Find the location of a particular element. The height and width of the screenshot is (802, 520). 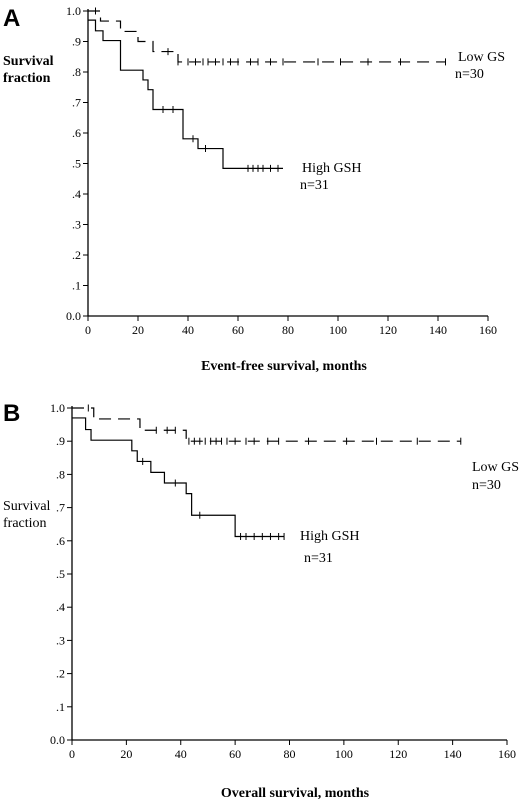

panel-a-x-tick-label: 80 is located at coordinates (288, 330).